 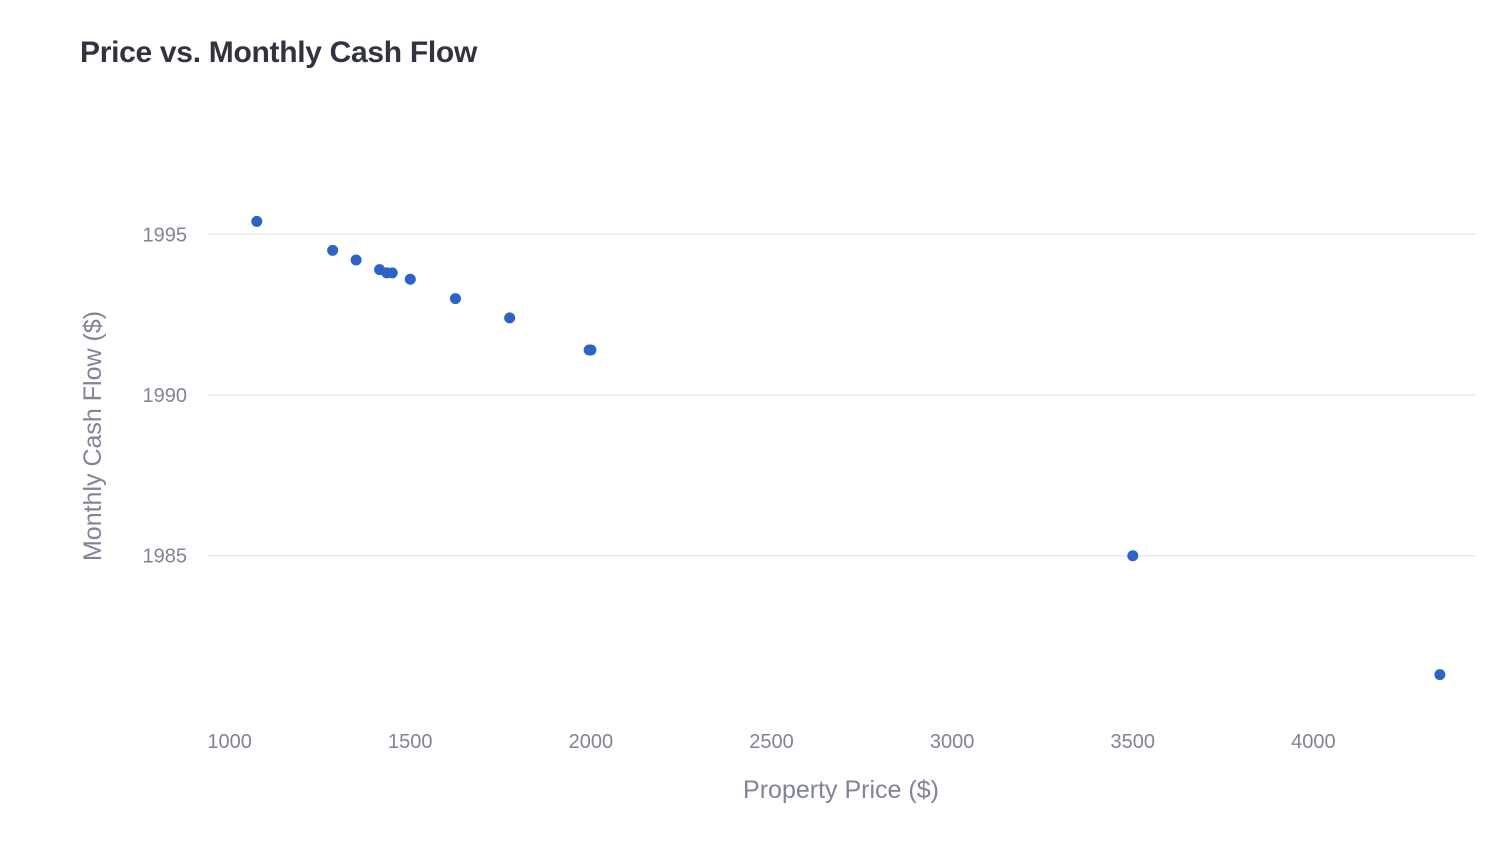 What do you see at coordinates (165, 235) in the screenshot?
I see `y-tick-label: 1995` at bounding box center [165, 235].